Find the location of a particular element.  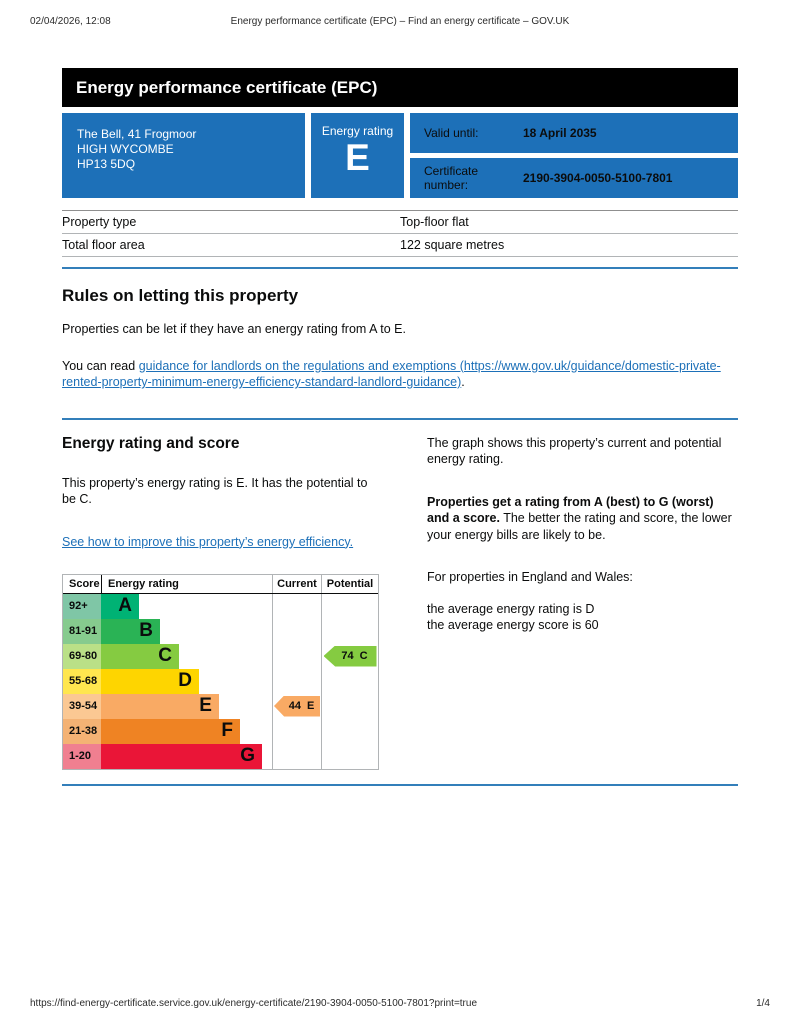

certificate-number-value: 2190-3904-0050-5100-7801 is located at coordinates (598, 178).